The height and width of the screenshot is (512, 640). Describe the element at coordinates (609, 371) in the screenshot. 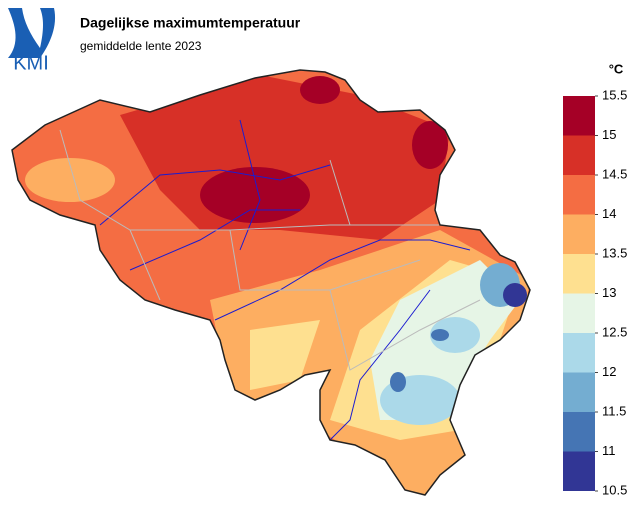

I see `legend-tick-label: 12` at that location.